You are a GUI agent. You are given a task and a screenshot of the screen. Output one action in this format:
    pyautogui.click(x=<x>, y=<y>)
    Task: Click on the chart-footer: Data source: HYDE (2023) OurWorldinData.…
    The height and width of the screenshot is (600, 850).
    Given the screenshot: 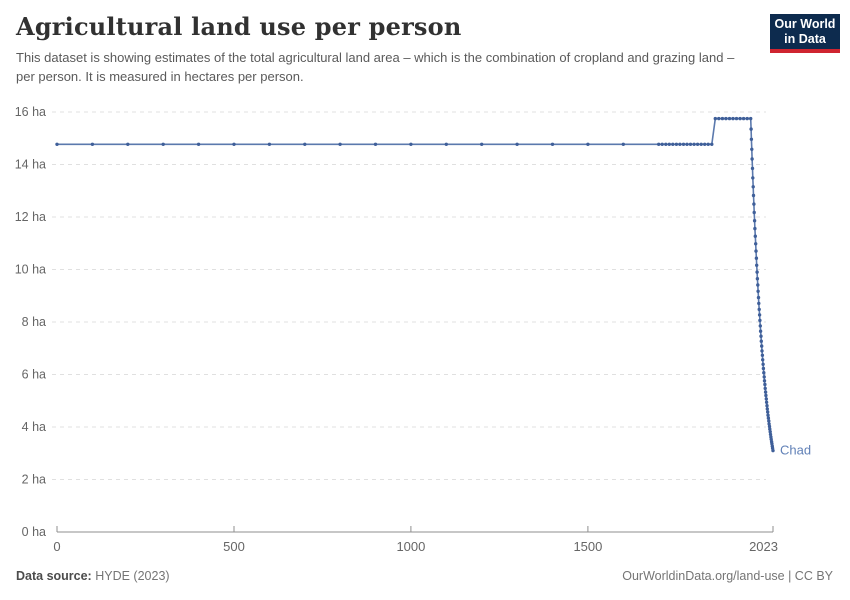 What is the action you would take?
    pyautogui.click(x=424, y=576)
    